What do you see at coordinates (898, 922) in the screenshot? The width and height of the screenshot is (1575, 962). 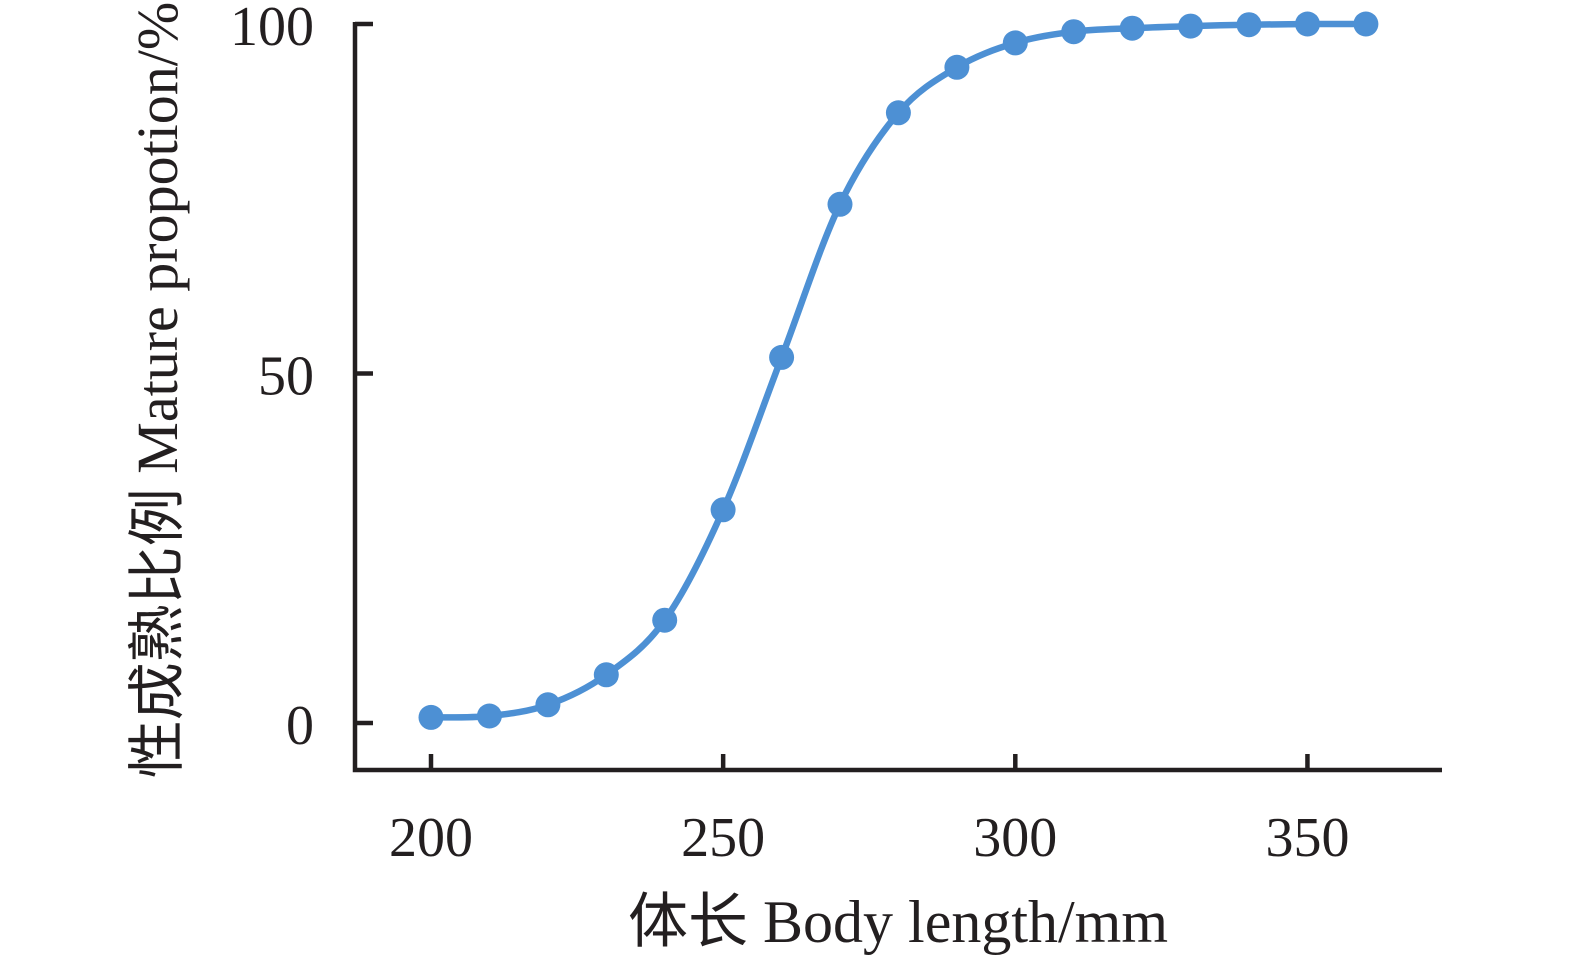 I see `x-axis-title: 体长 Body length/mm` at bounding box center [898, 922].